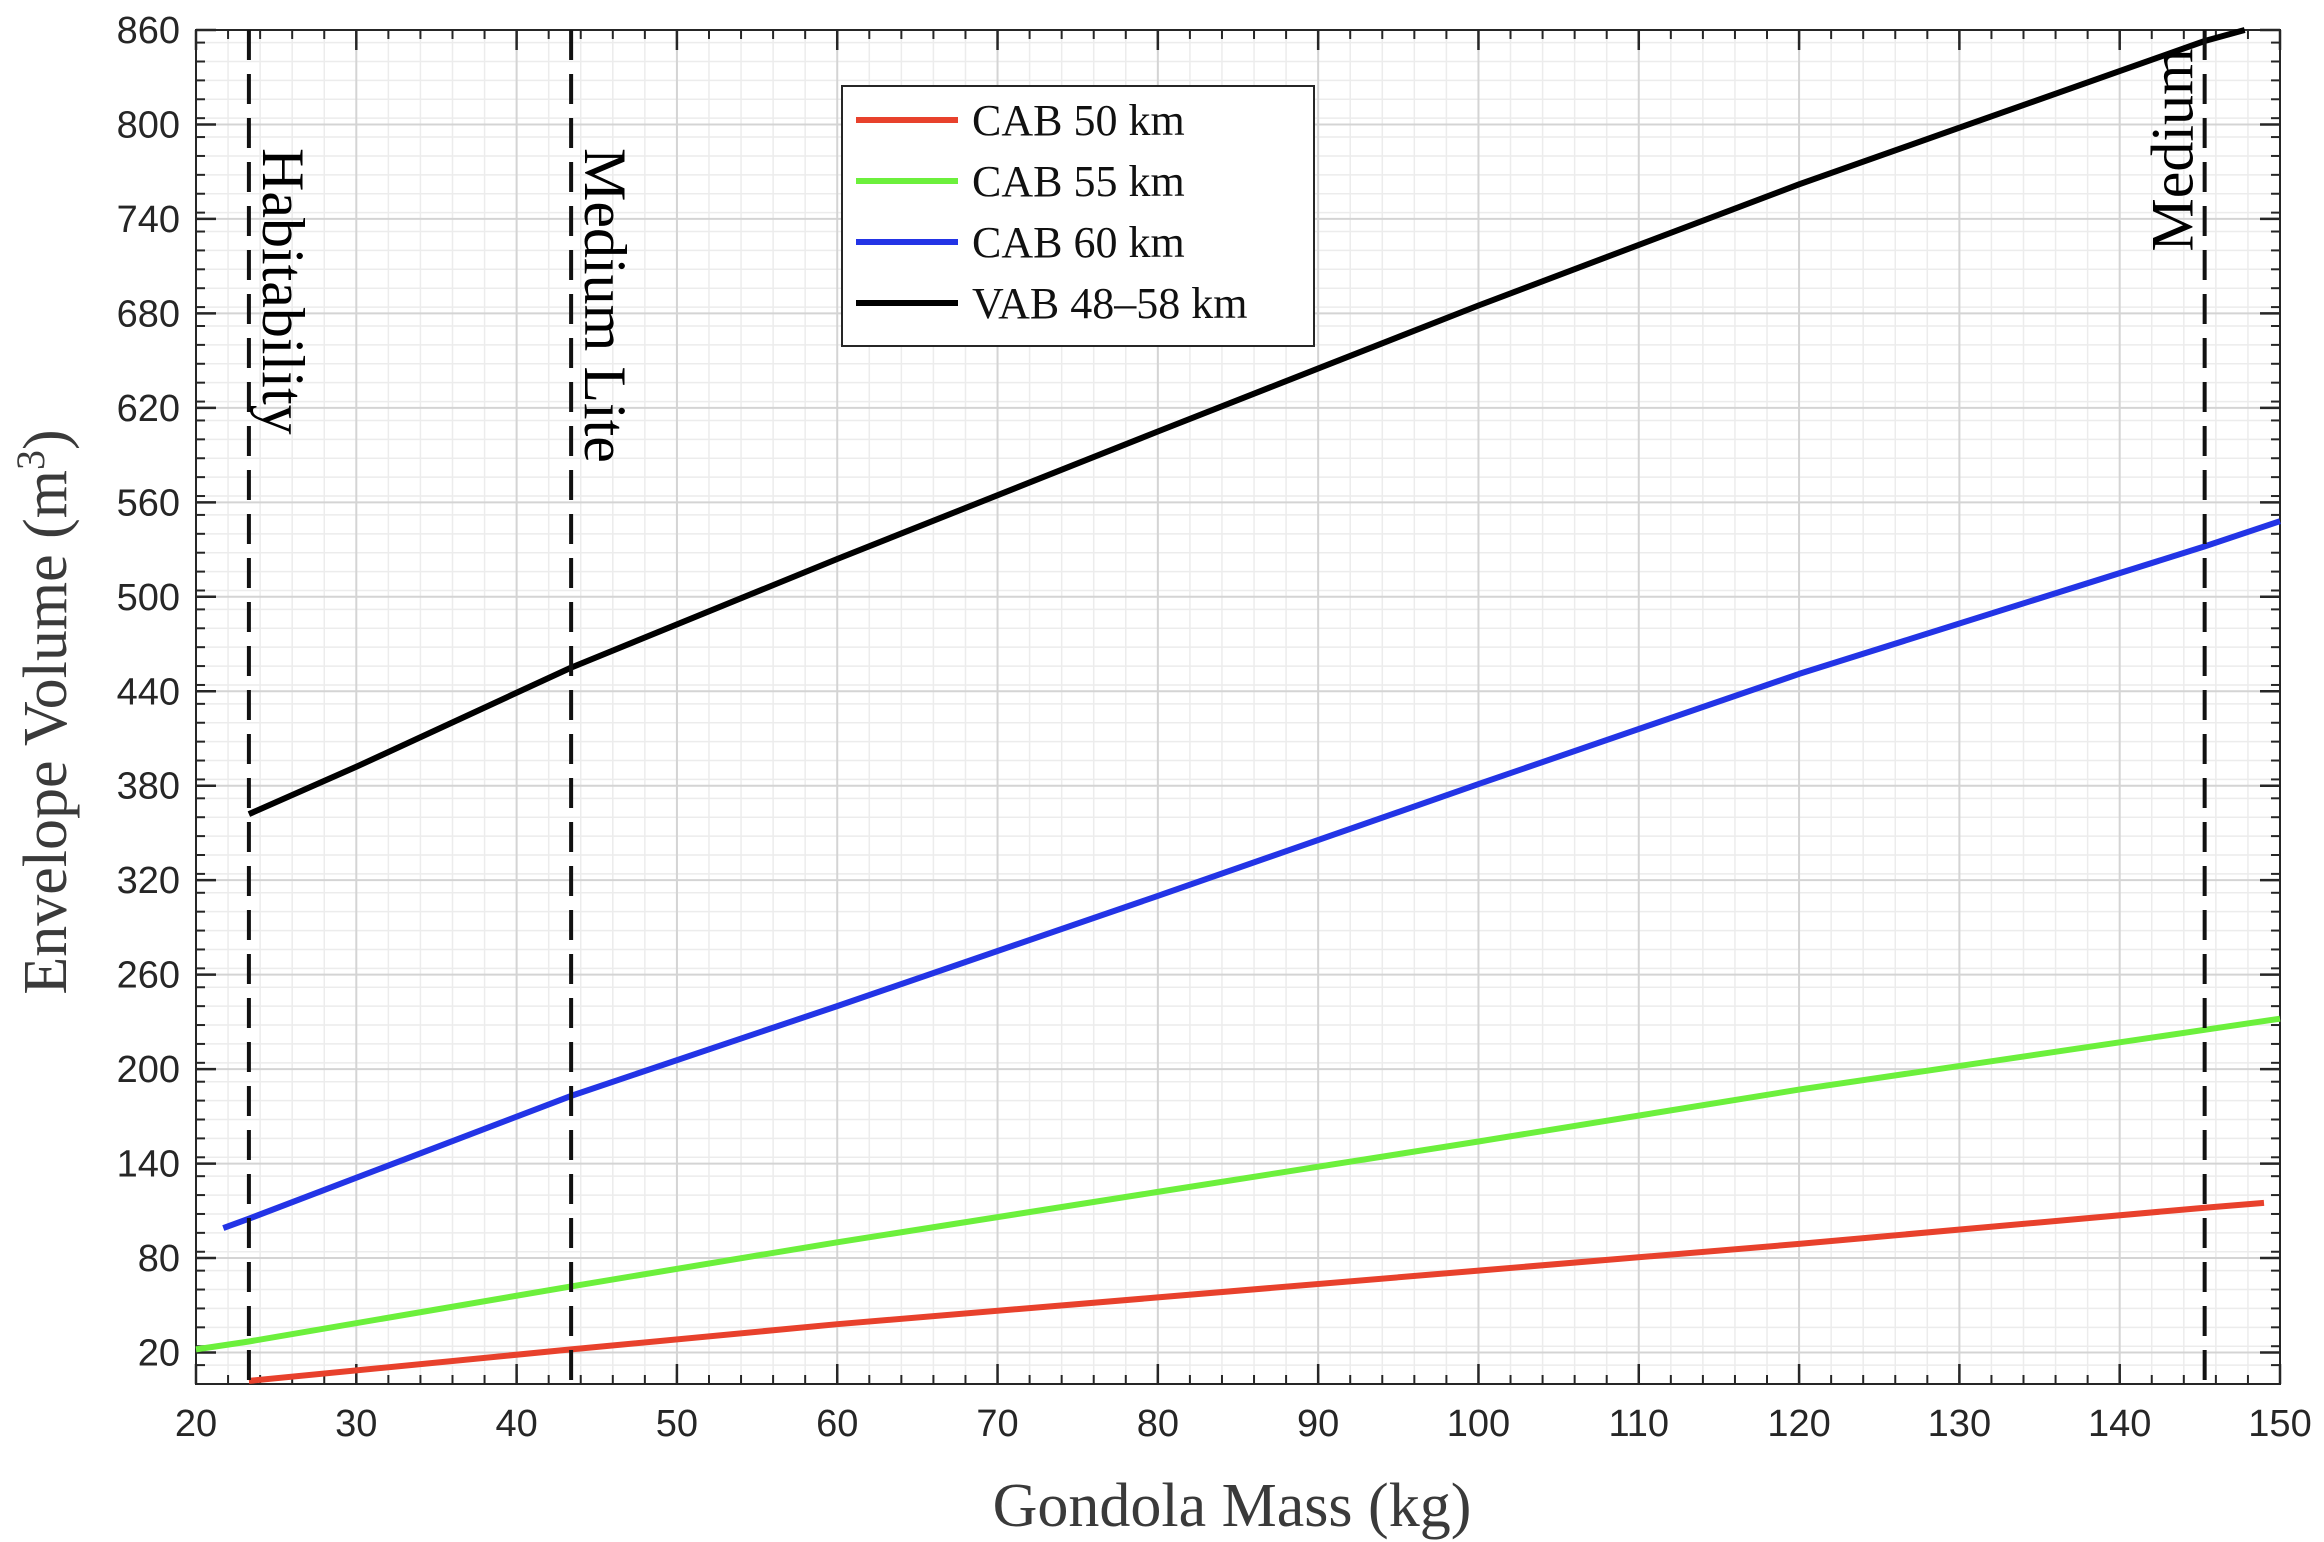 The width and height of the screenshot is (2324, 1542). Describe the element at coordinates (1798, 1424) in the screenshot. I see `x-tick-label: 120` at that location.